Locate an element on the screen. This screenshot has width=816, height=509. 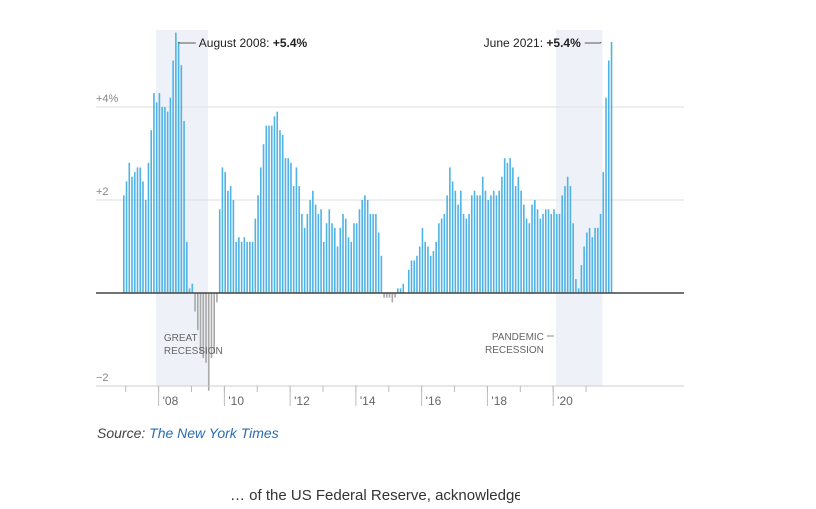
annotation-label: August 2008: +5.4% is located at coordinates (253, 43).